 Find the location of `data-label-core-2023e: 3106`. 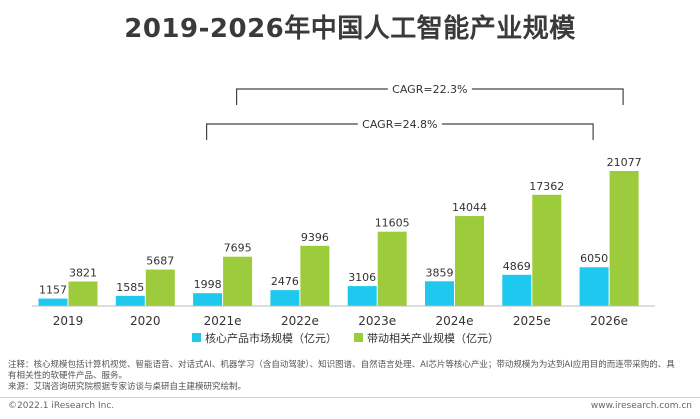

data-label-core-2023e: 3106 is located at coordinates (362, 277).